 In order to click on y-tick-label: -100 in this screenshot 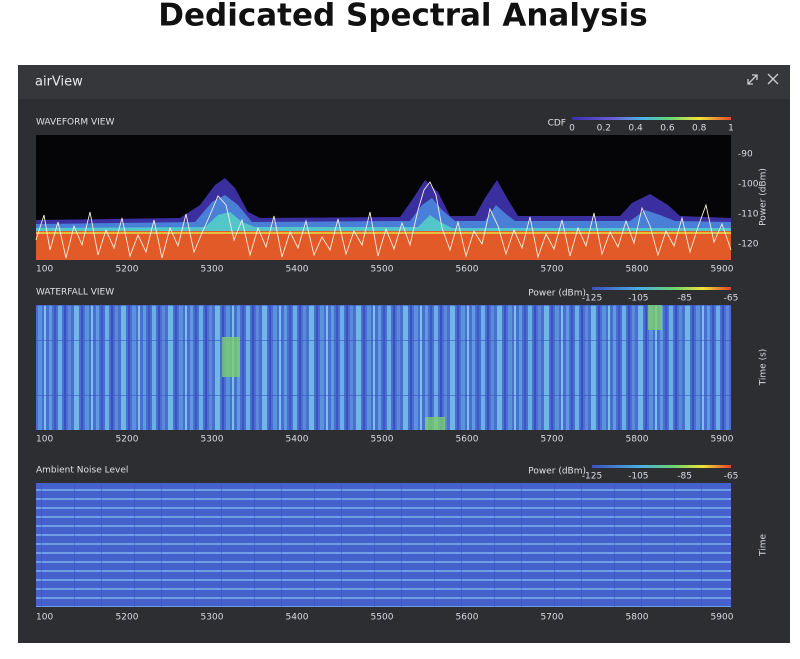, I will do `click(748, 185)`.